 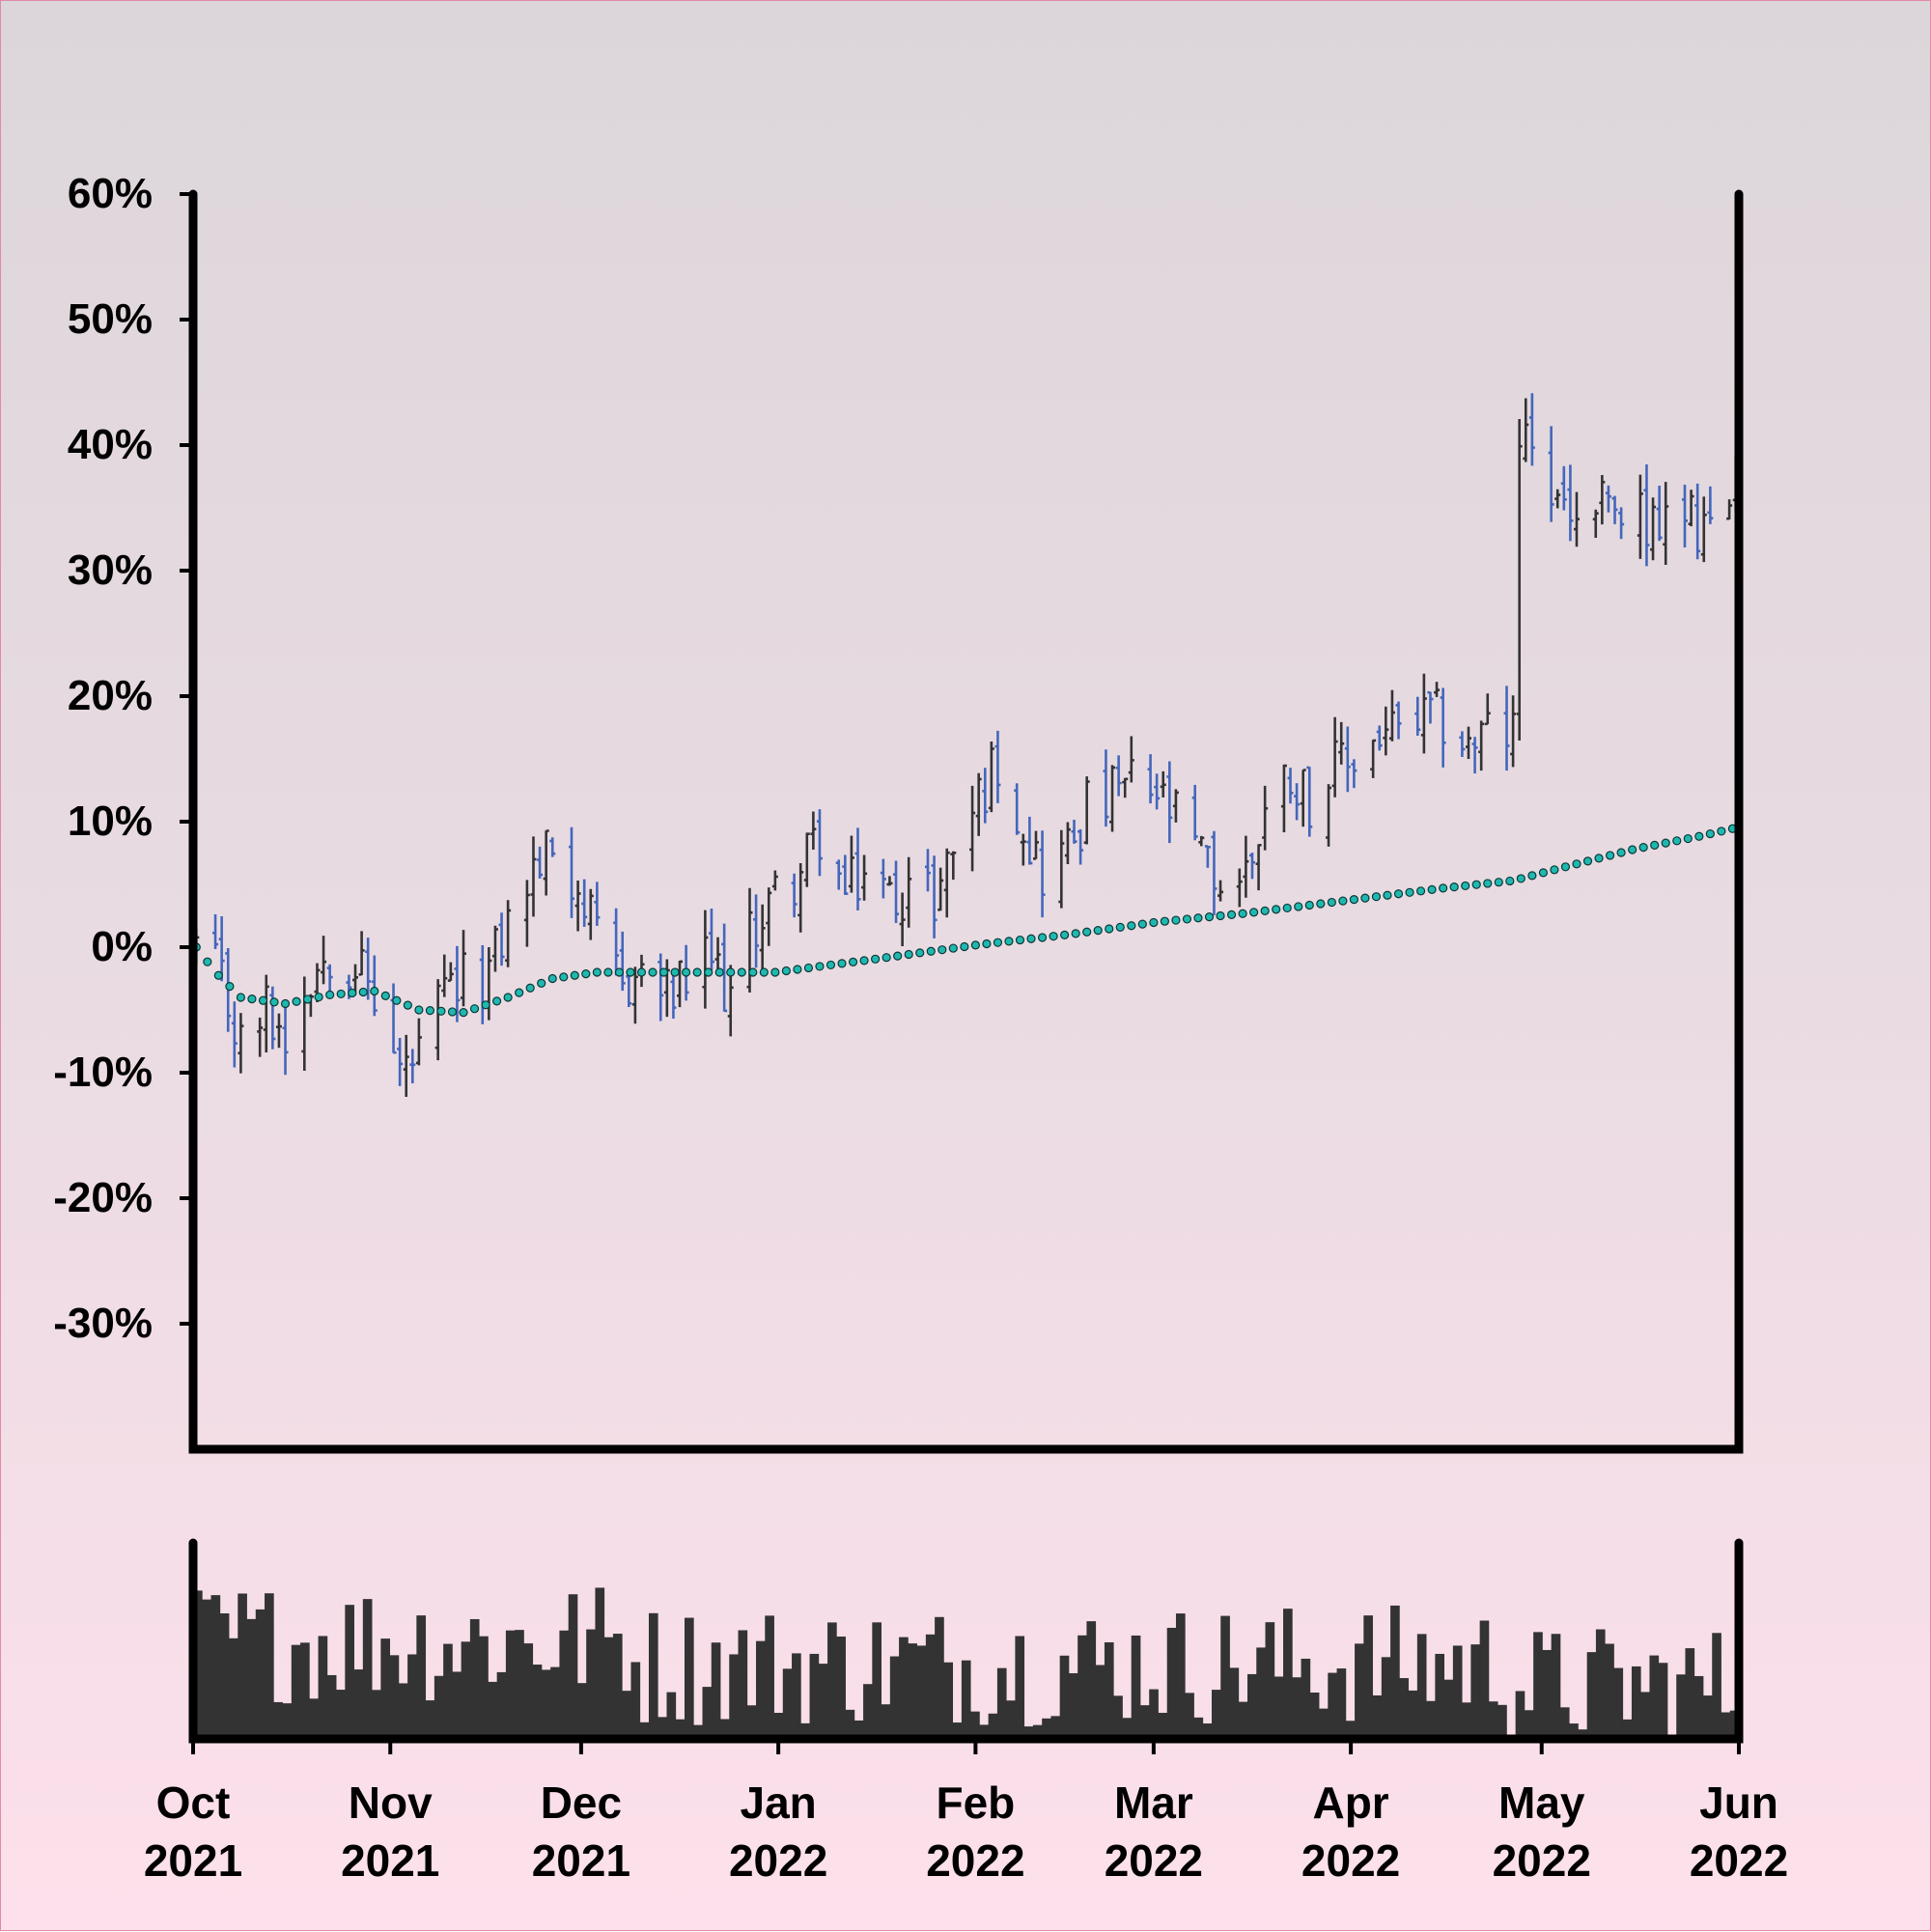 What do you see at coordinates (975, 1861) in the screenshot?
I see `x-tick-year: 2022` at bounding box center [975, 1861].